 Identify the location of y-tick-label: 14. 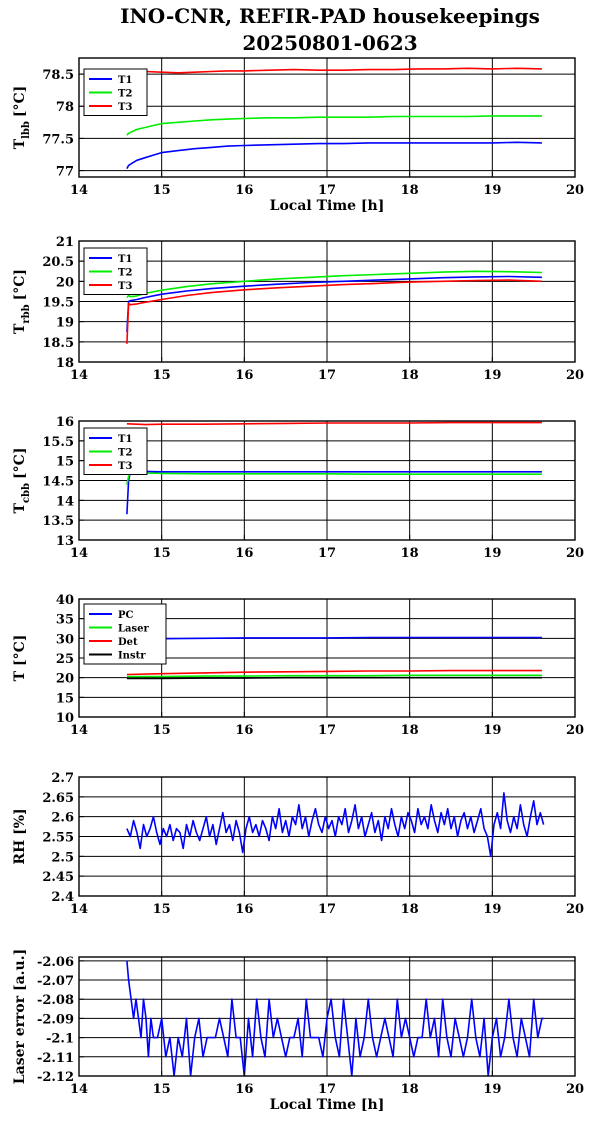
(65, 501).